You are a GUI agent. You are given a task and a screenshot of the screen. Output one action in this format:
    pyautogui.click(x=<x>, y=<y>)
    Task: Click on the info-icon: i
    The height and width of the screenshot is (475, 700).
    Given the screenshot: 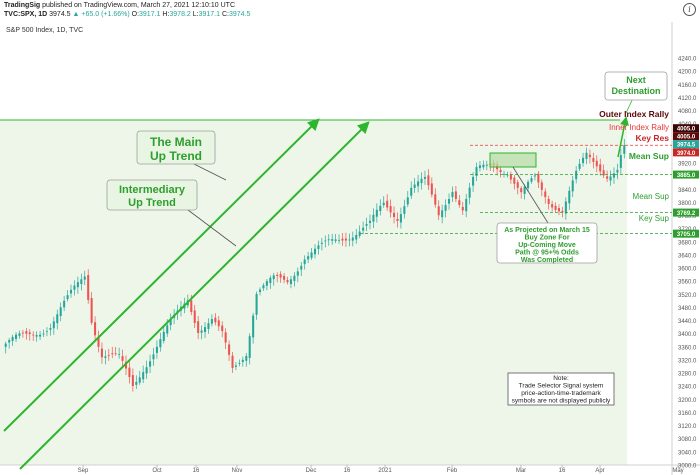 What is the action you would take?
    pyautogui.click(x=689, y=9)
    